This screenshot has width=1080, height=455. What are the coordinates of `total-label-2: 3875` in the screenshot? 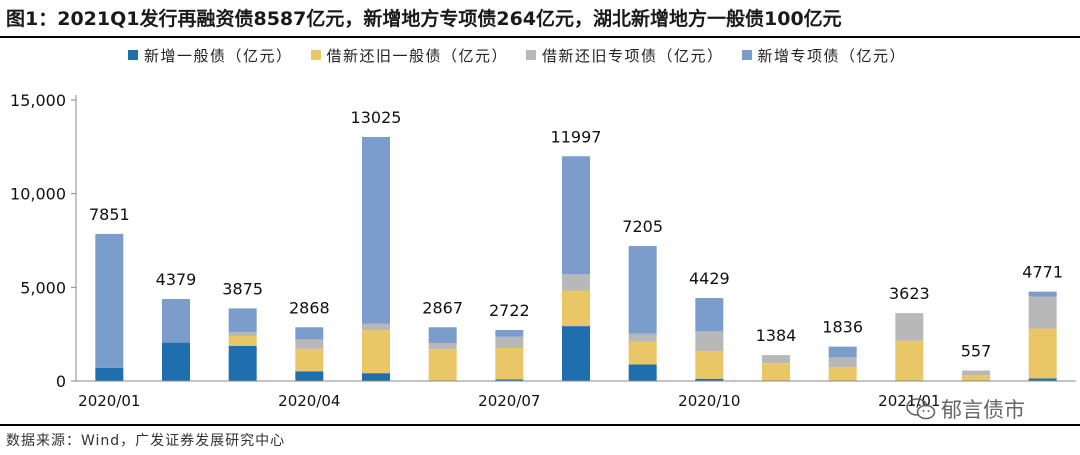 It's located at (242, 288).